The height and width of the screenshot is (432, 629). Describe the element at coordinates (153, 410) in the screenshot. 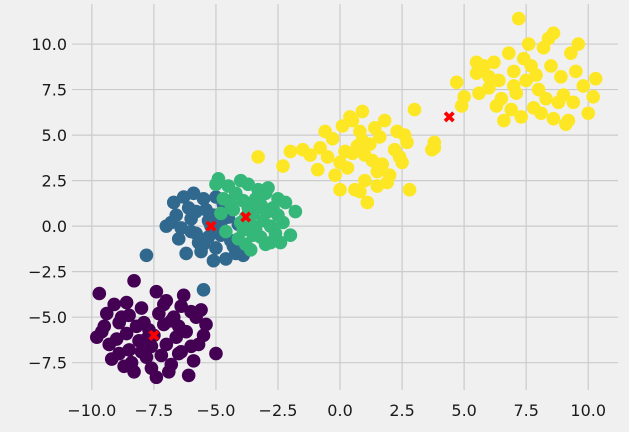

I see `x-tick-label: −7.5` at that location.